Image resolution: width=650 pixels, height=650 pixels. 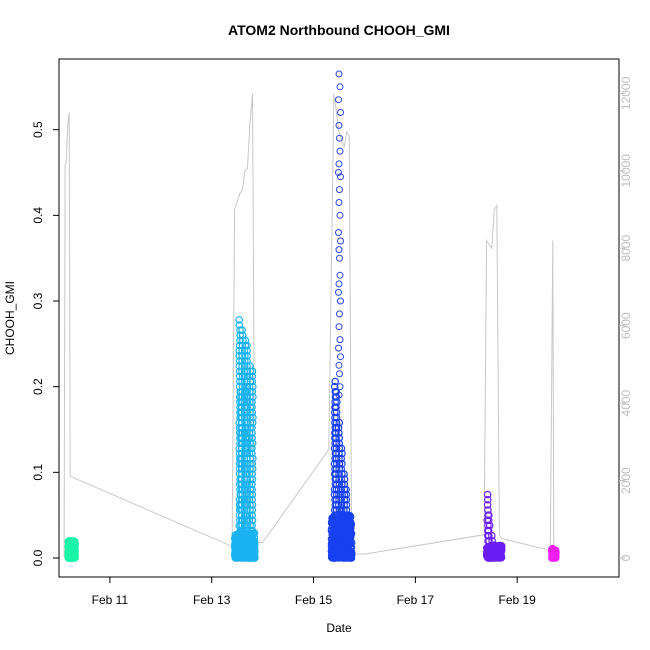 I want to click on x-tick-label: Feb 15, so click(x=314, y=600).